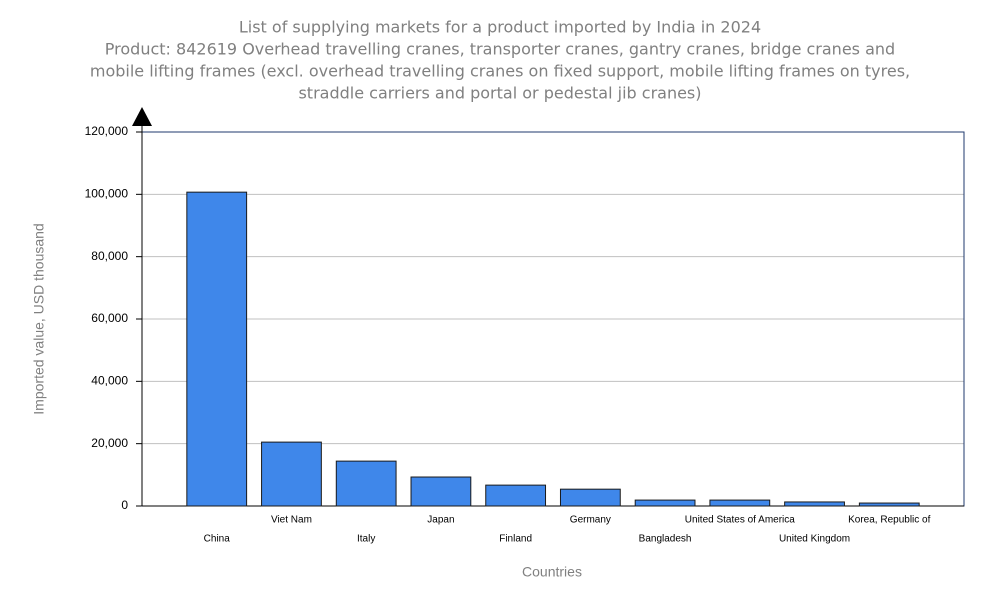  I want to click on x-tick-label: China, so click(217, 539).